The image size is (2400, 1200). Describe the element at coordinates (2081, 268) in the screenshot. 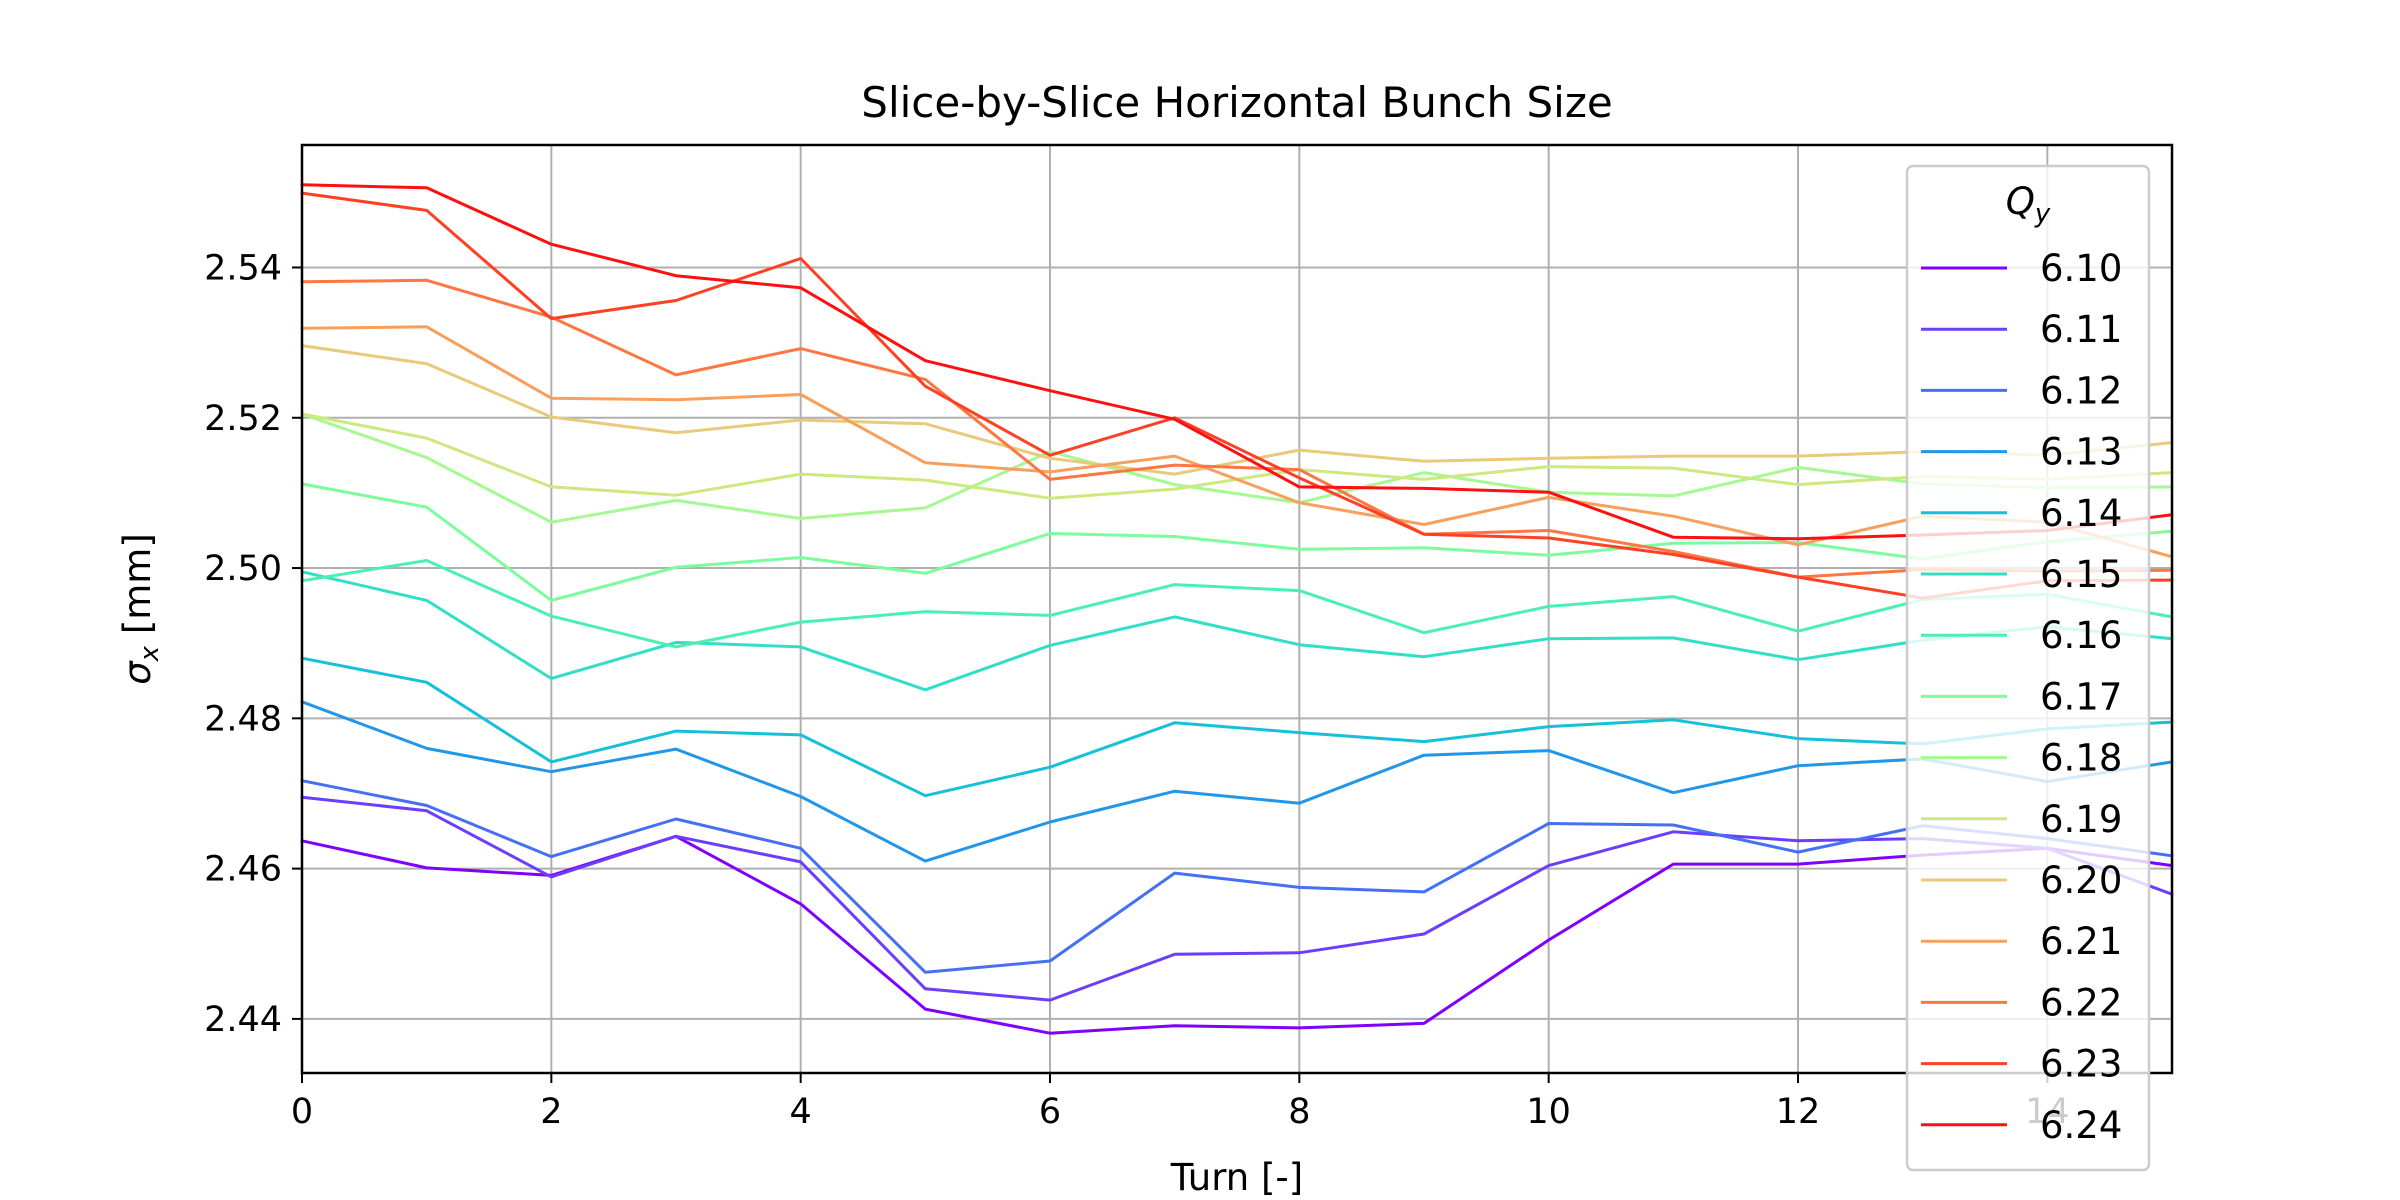

I see `legend-label: 6.10` at that location.